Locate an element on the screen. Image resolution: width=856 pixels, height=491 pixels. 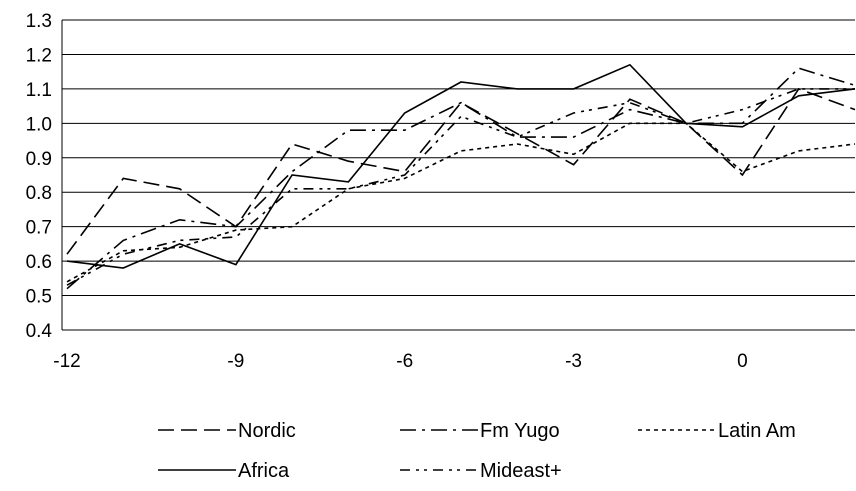
legend-label: Latin Am is located at coordinates (757, 431).